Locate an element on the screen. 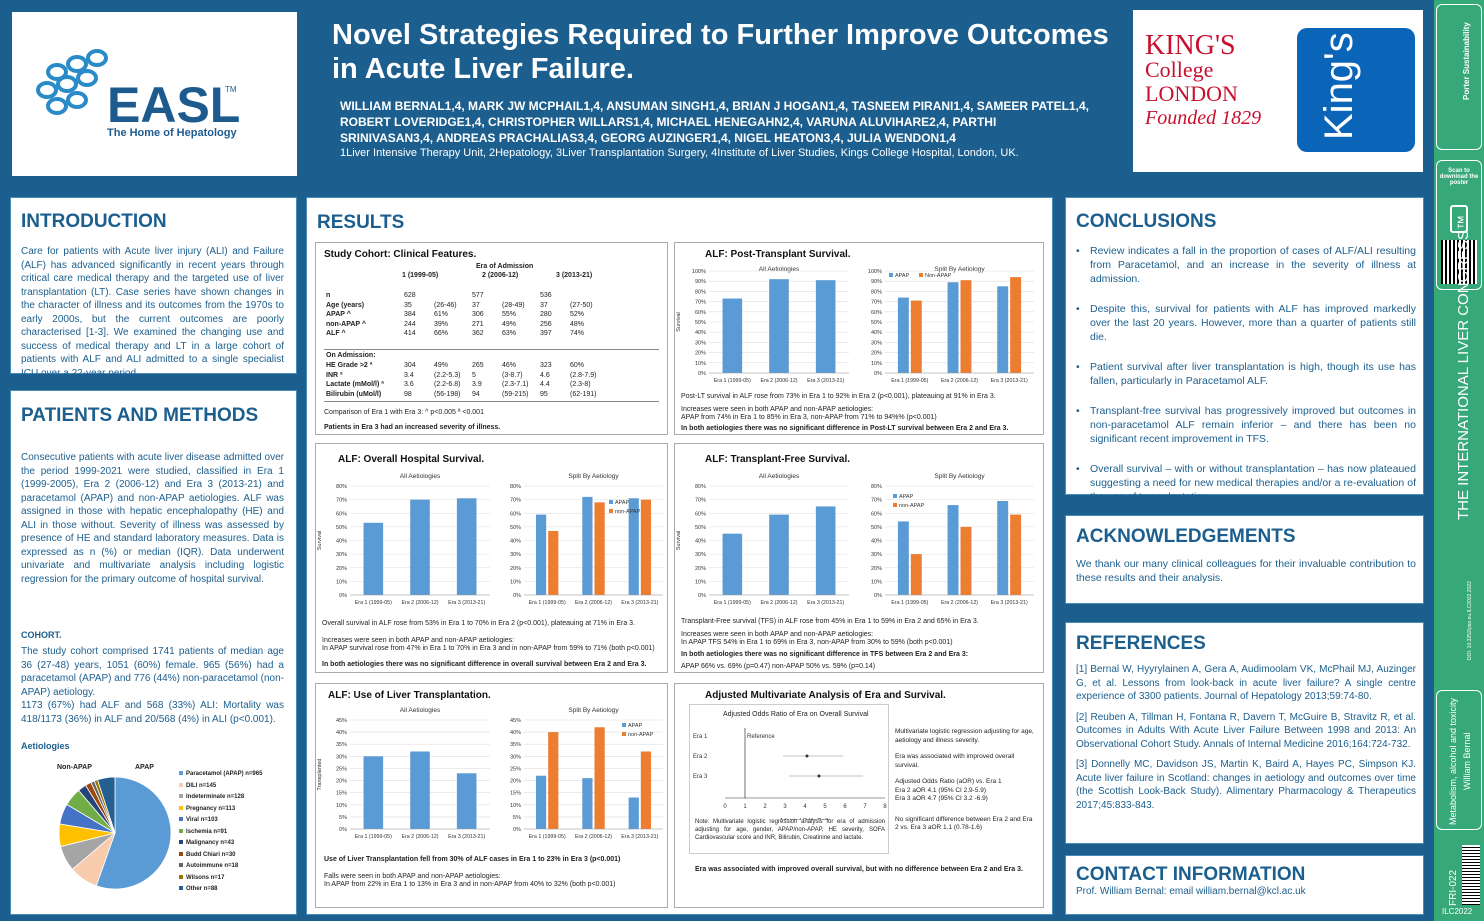 The width and height of the screenshot is (1484, 921). table-cell is located at coordinates (519, 296).